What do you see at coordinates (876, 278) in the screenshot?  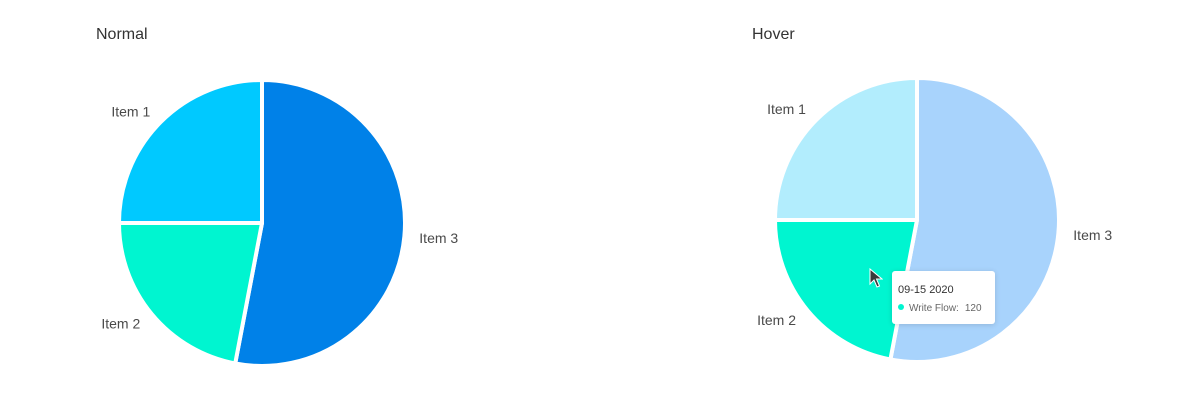 I see `mouse-pointer-icon` at bounding box center [876, 278].